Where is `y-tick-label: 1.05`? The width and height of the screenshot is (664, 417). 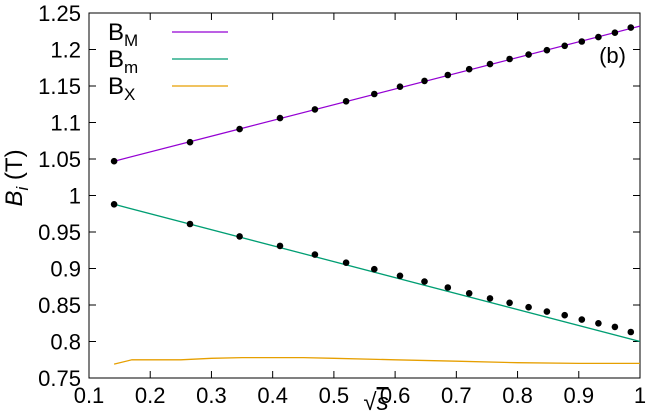 y-tick-label: 1.05 is located at coordinates (59, 159).